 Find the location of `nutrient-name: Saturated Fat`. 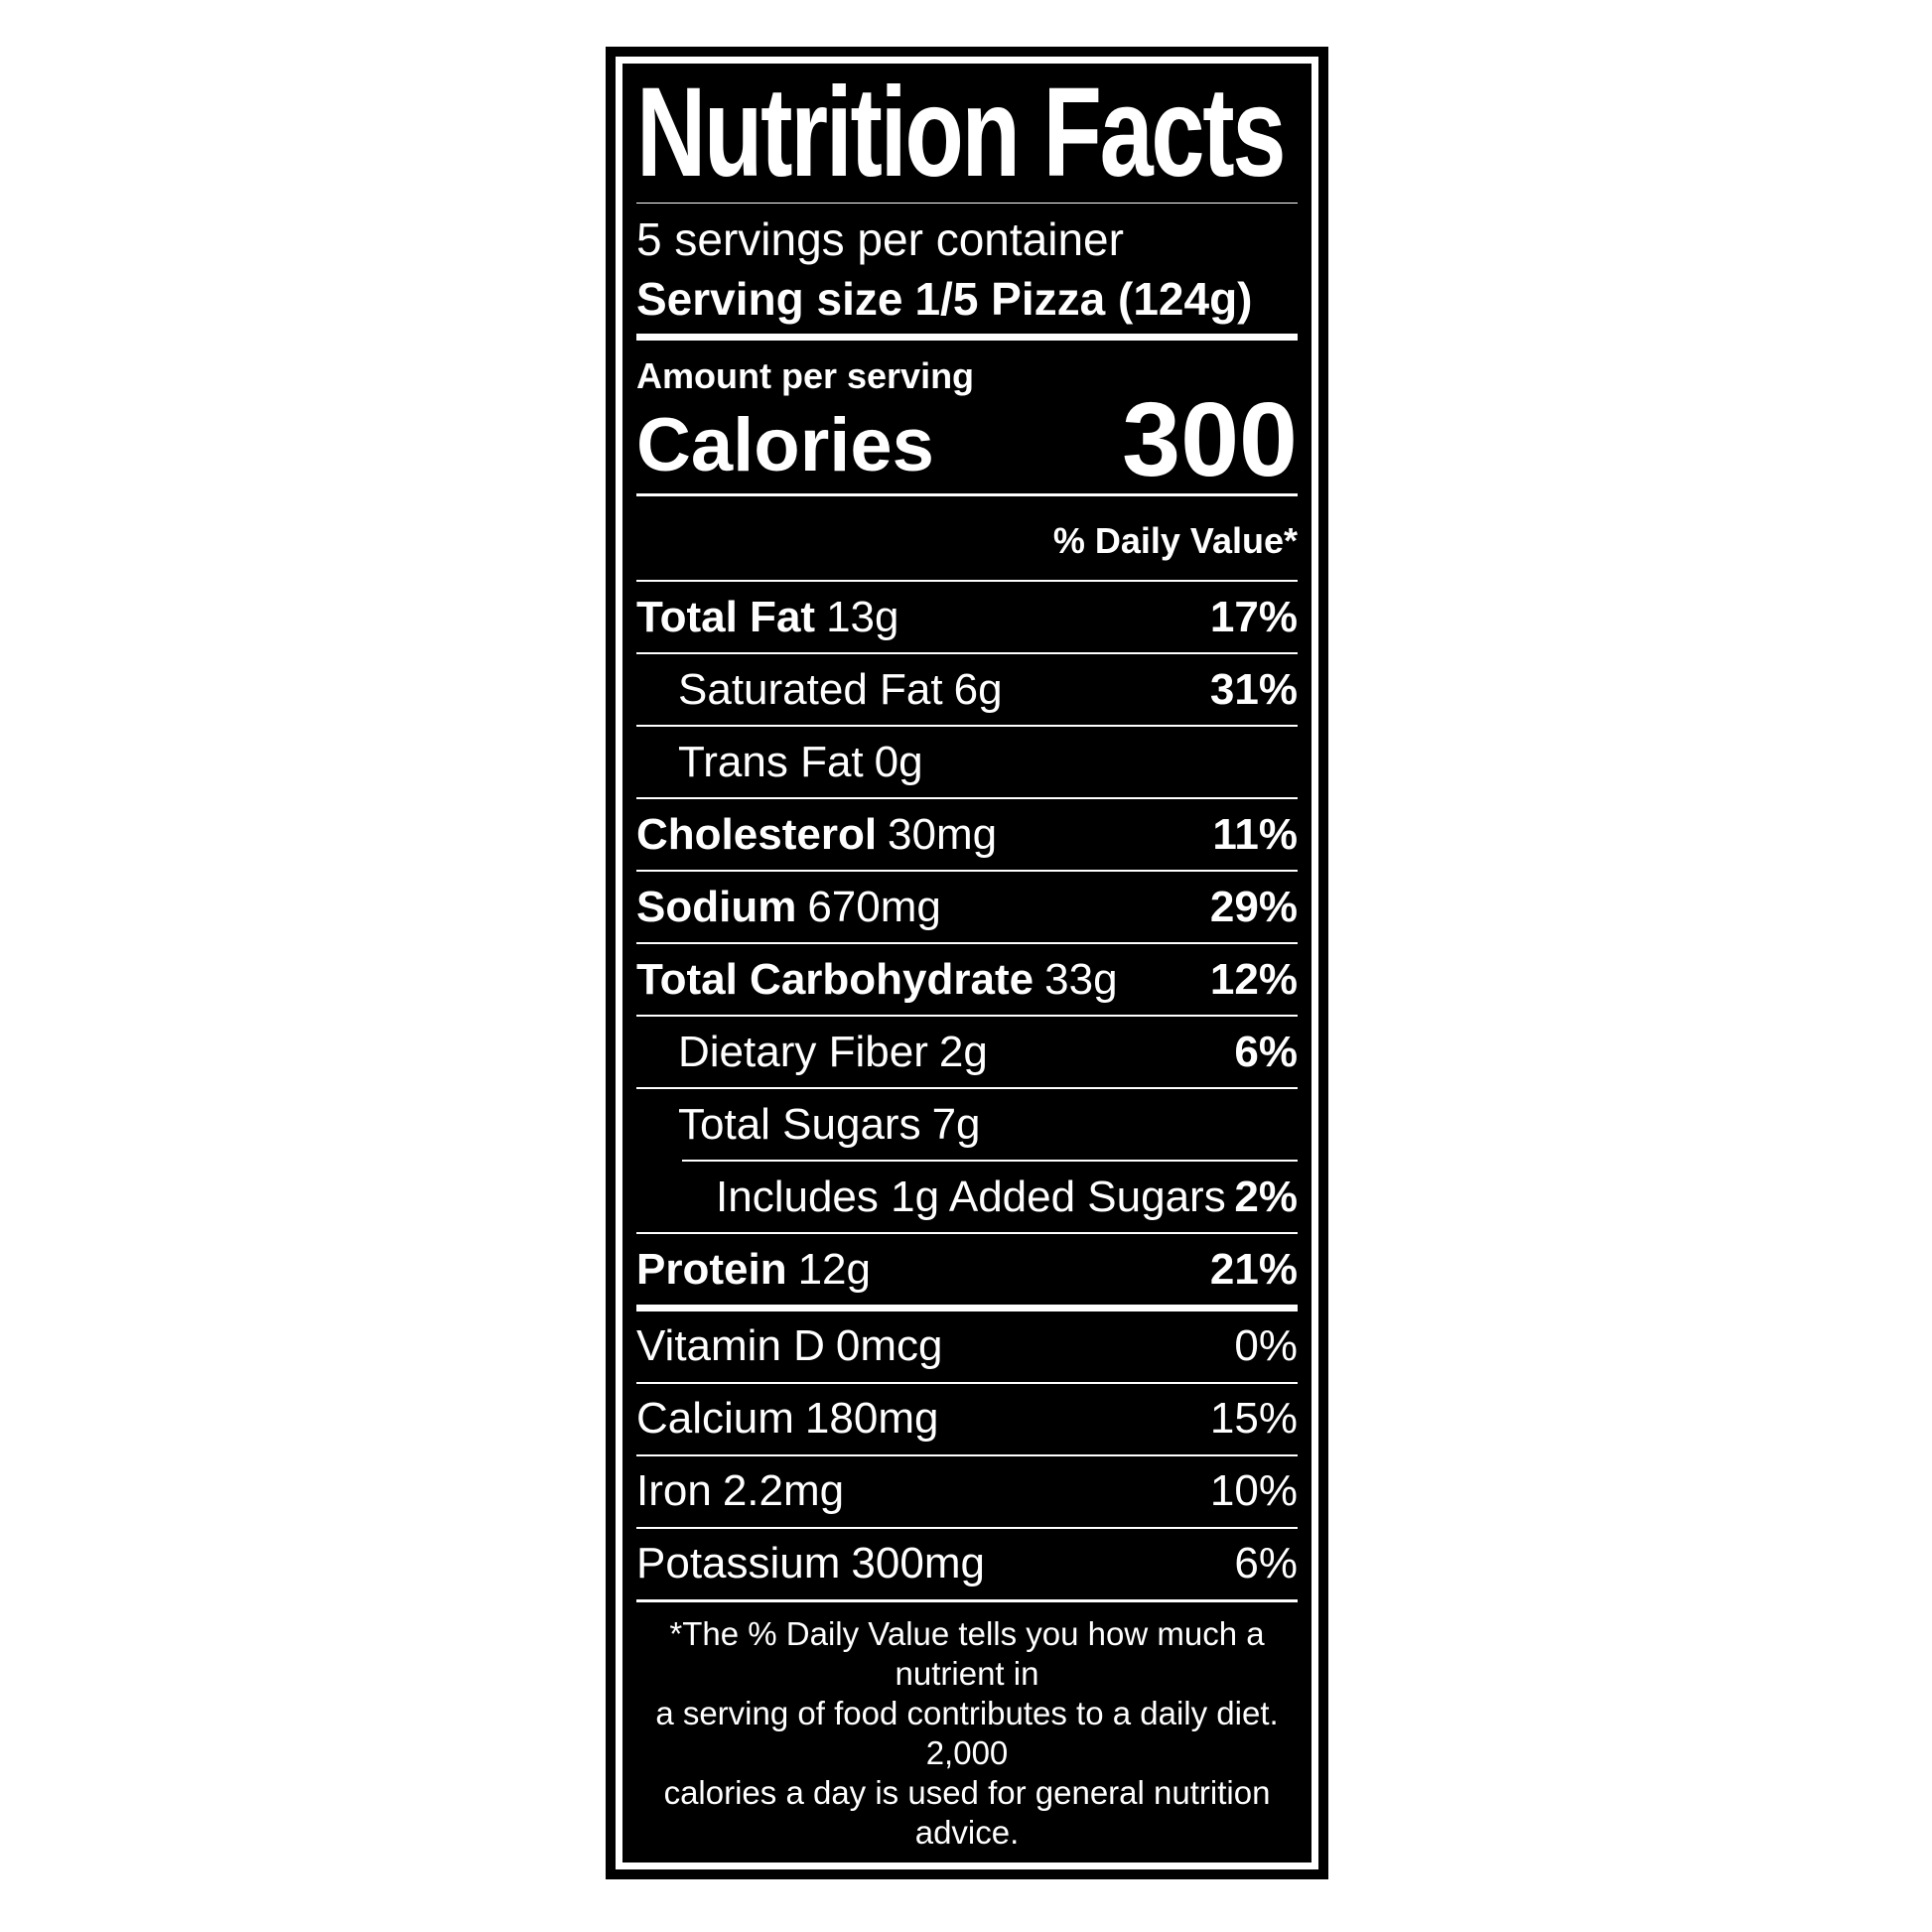

nutrient-name: Saturated Fat is located at coordinates (811, 689).